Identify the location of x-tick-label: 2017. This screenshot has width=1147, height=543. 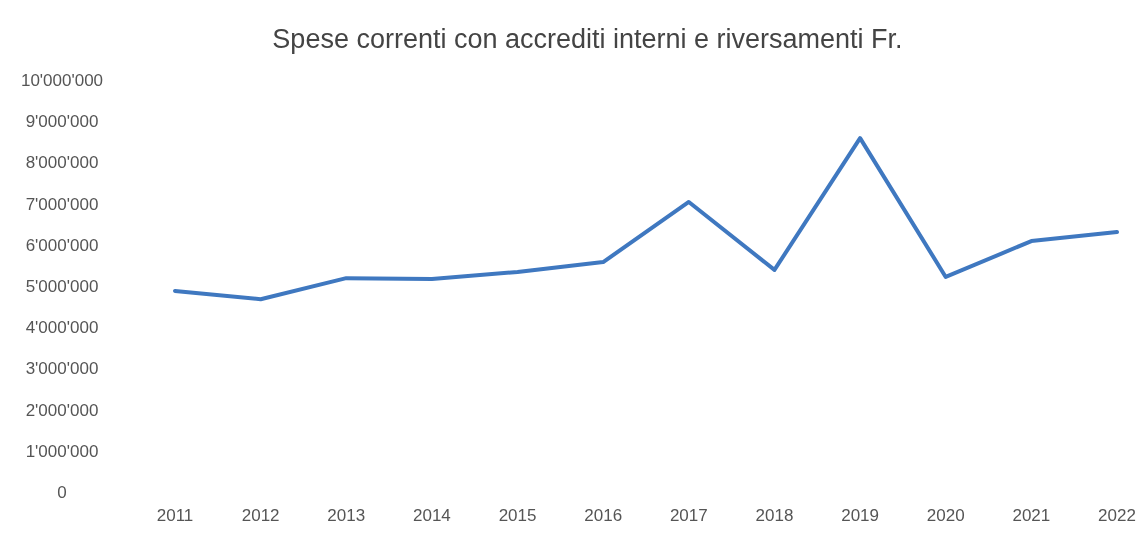
(688, 515).